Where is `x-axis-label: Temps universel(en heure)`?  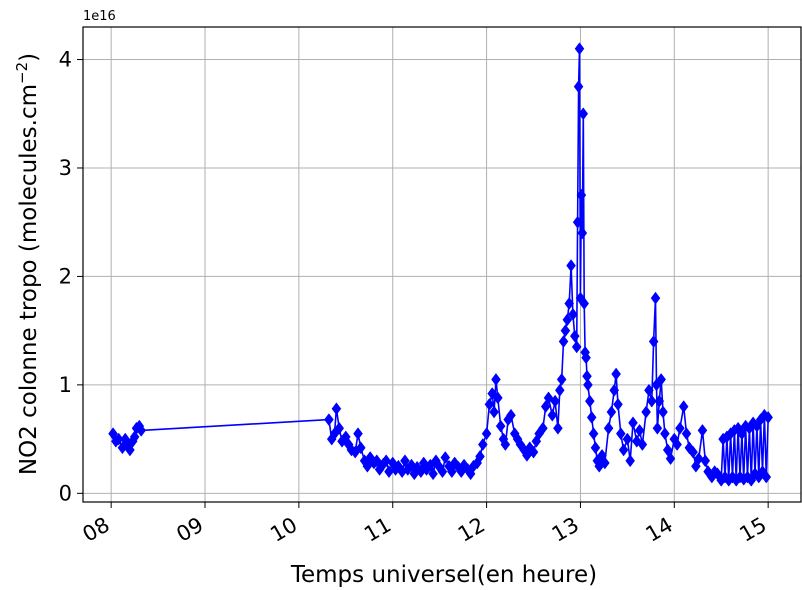
x-axis-label: Temps universel(en heure) is located at coordinates (443, 575).